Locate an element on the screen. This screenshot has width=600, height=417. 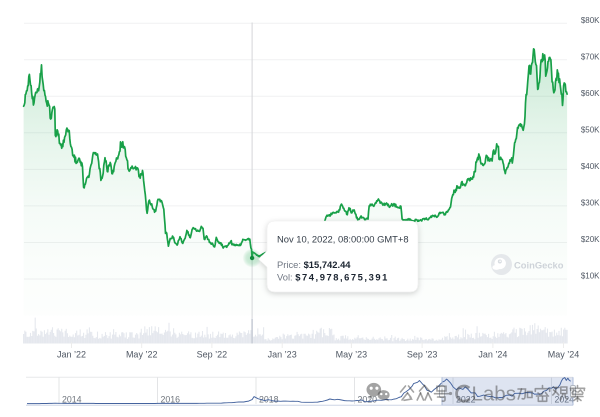
svg-text: $10K is located at coordinates (590, 276).